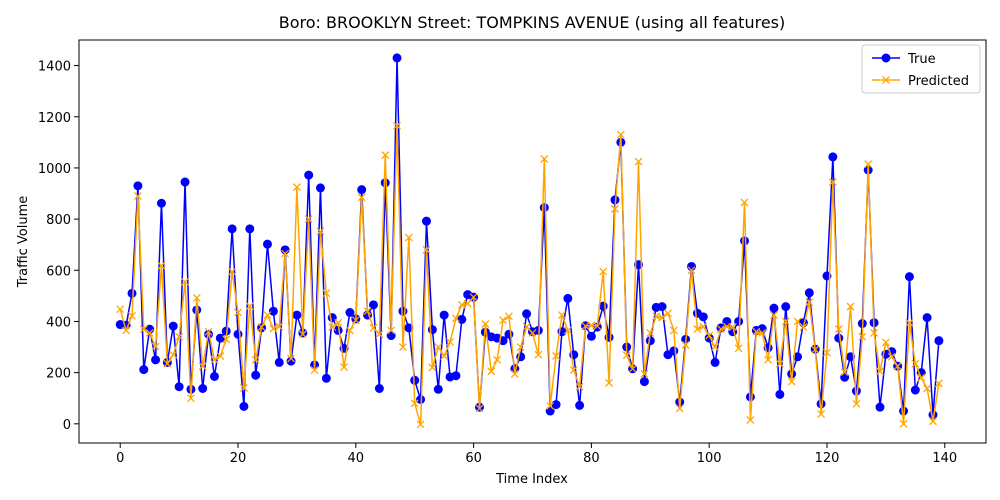 The image size is (1000, 500). Describe the element at coordinates (67, 425) in the screenshot. I see `y-tick-label: 0` at that location.